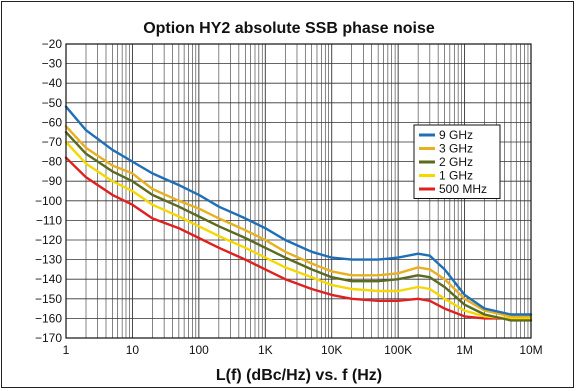 The width and height of the screenshot is (577, 391). What do you see at coordinates (48, 240) in the screenshot?
I see `y-tick-label: −120` at bounding box center [48, 240].